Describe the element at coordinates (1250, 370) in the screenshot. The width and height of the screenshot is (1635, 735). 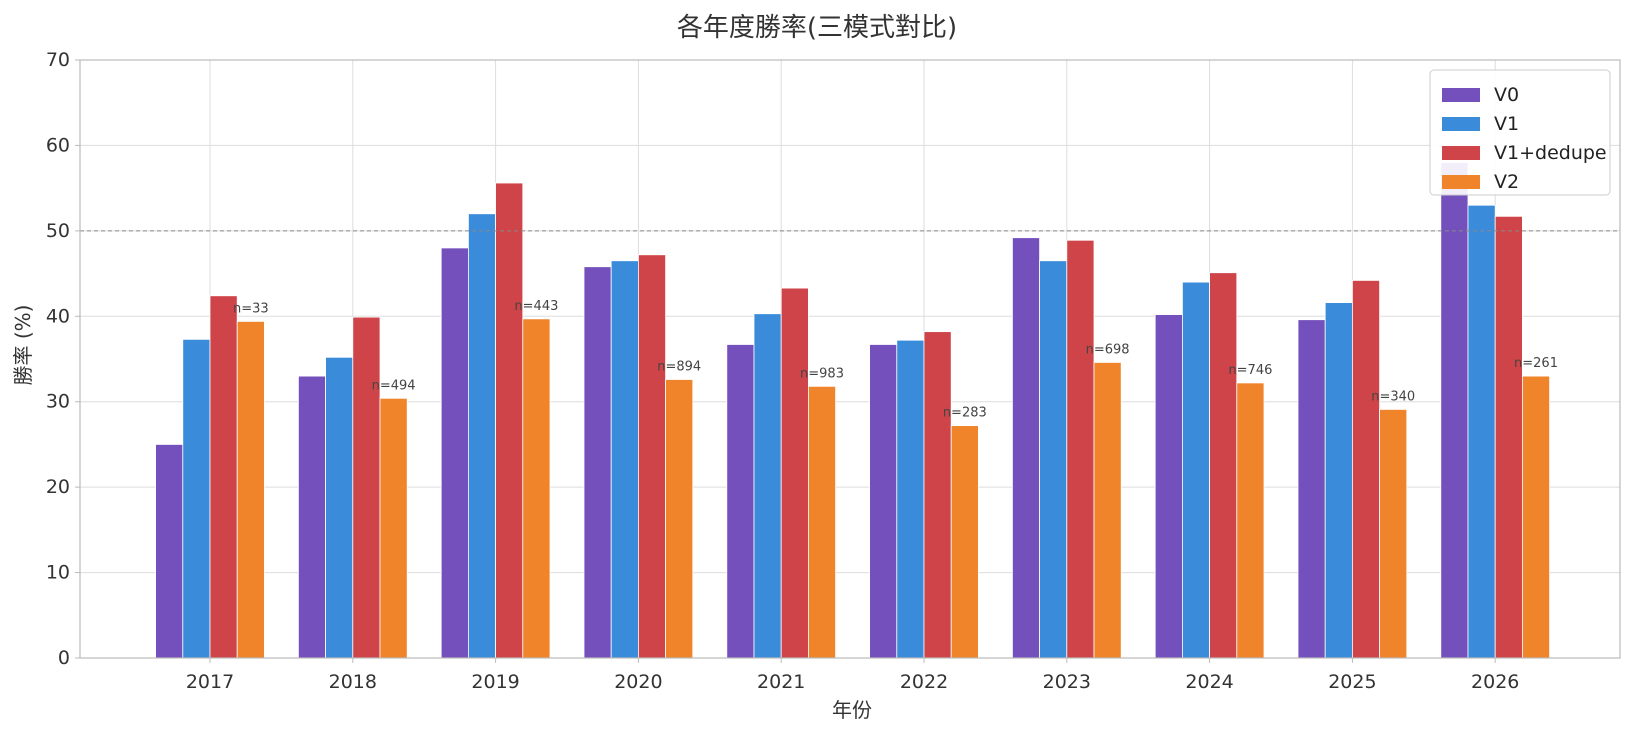
I see `sample-size-label: n=746` at that location.